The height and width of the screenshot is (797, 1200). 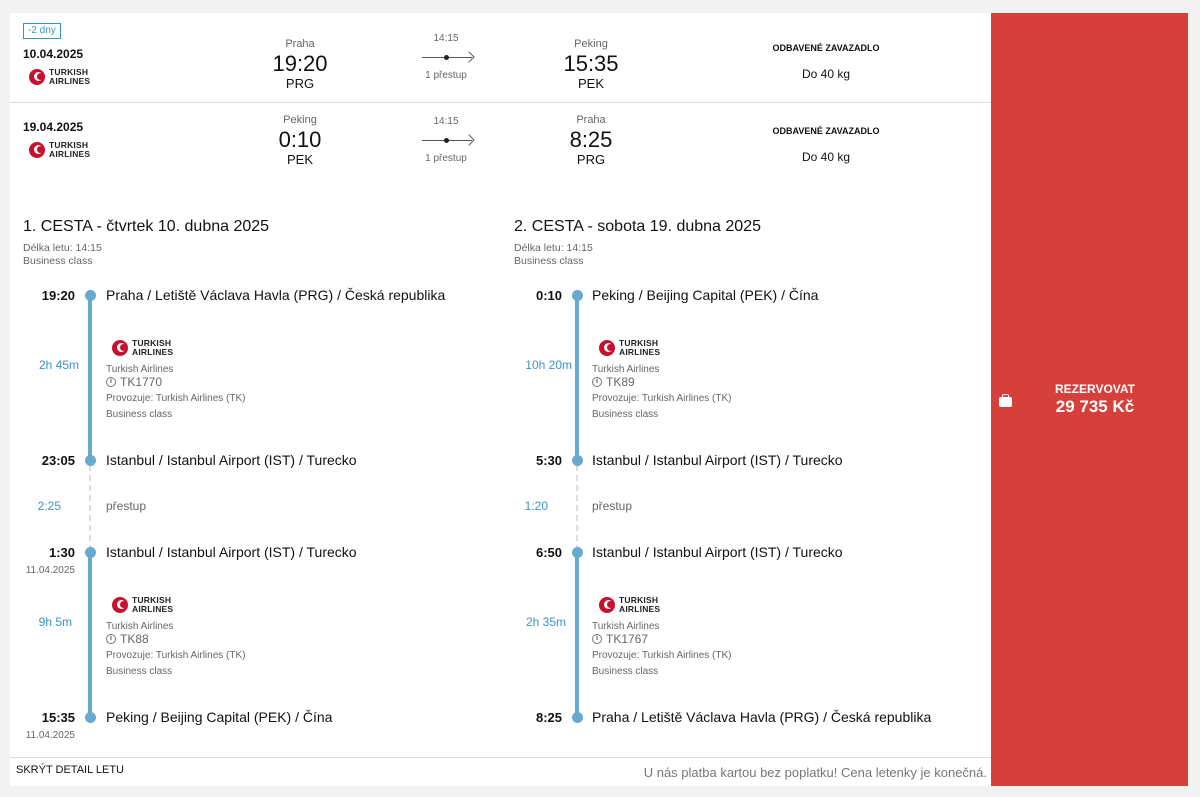 What do you see at coordinates (637, 226) in the screenshot?
I see `leg-title: 2. CESTA - sobota 19. dubna 2025` at bounding box center [637, 226].